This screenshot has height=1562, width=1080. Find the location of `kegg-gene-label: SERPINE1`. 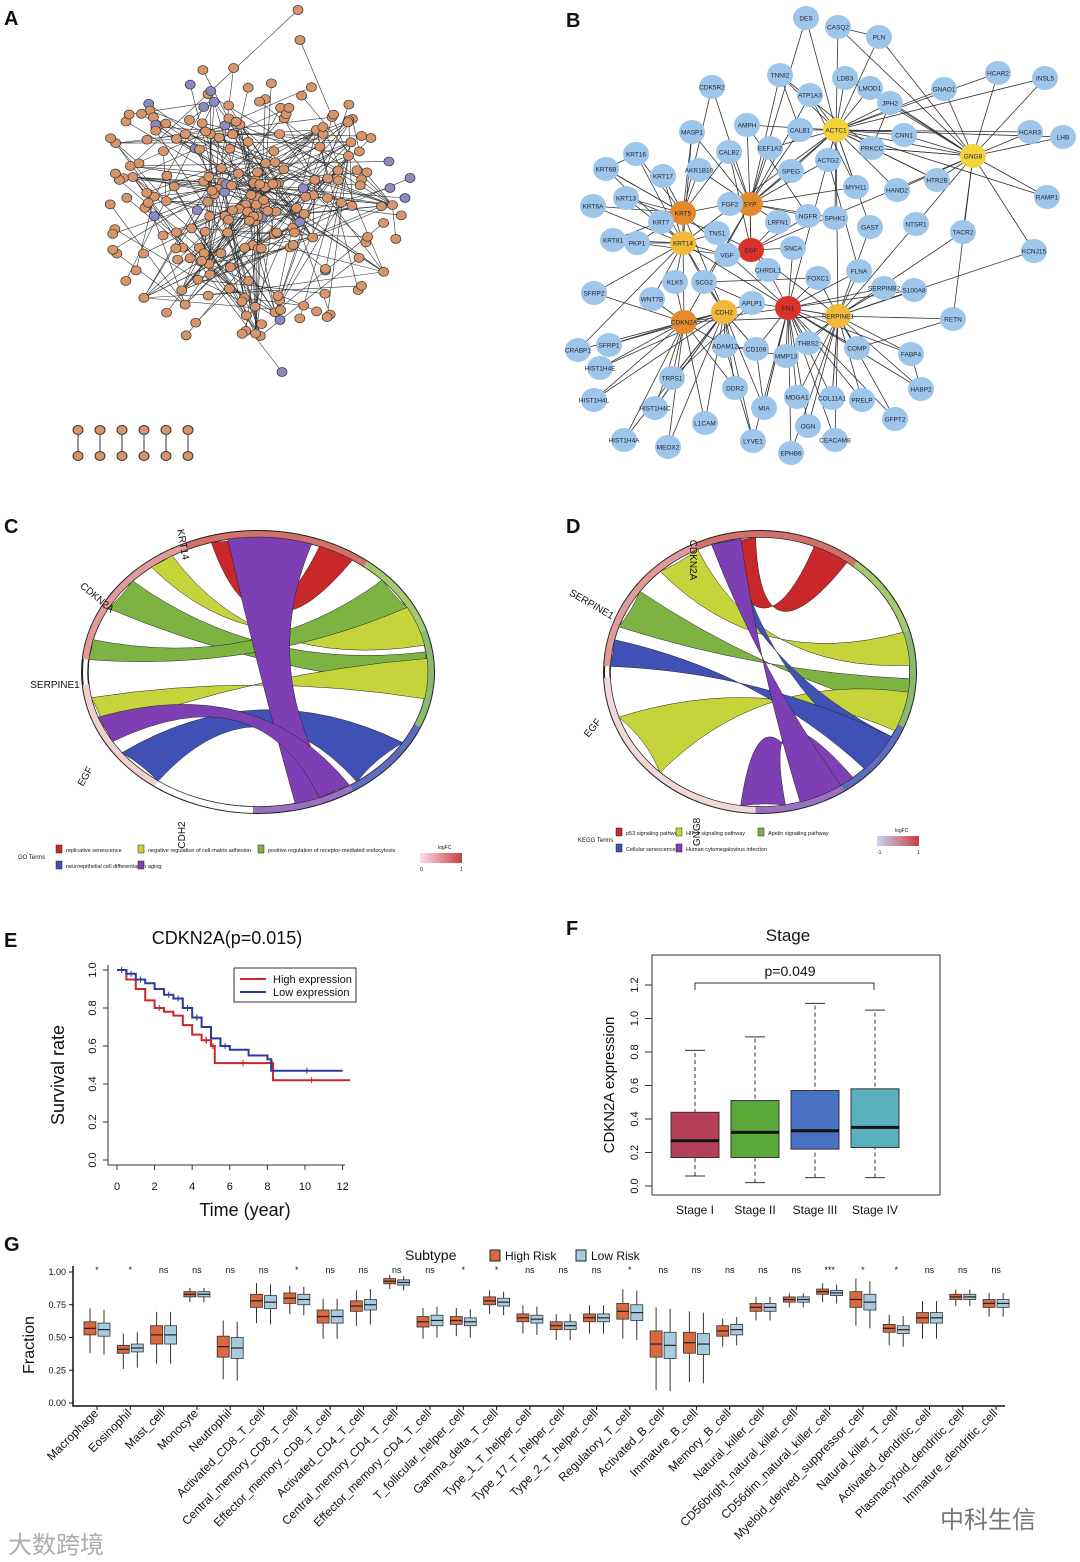

kegg-gene-label: SERPINE1 is located at coordinates (591, 605).